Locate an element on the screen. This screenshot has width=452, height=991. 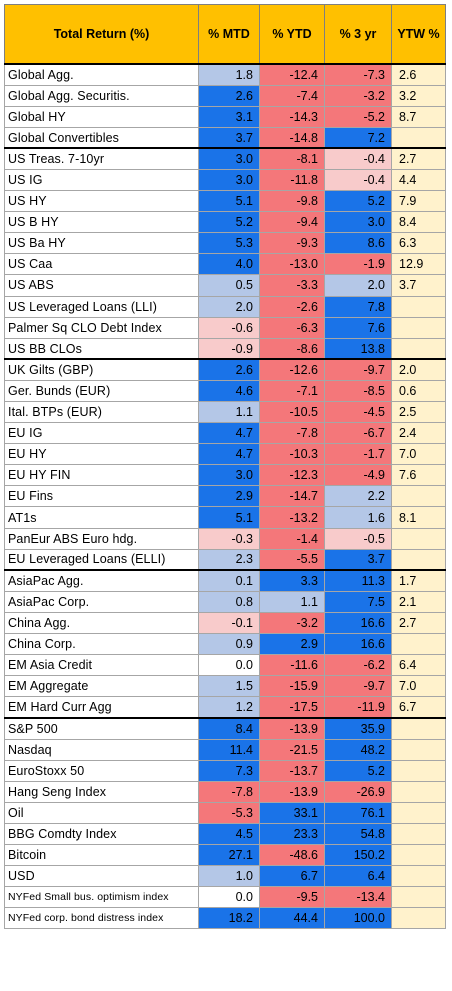
table-row: Hang Seng Index -7.8 -13.9 -26.9 is located at coordinates (225, 791).